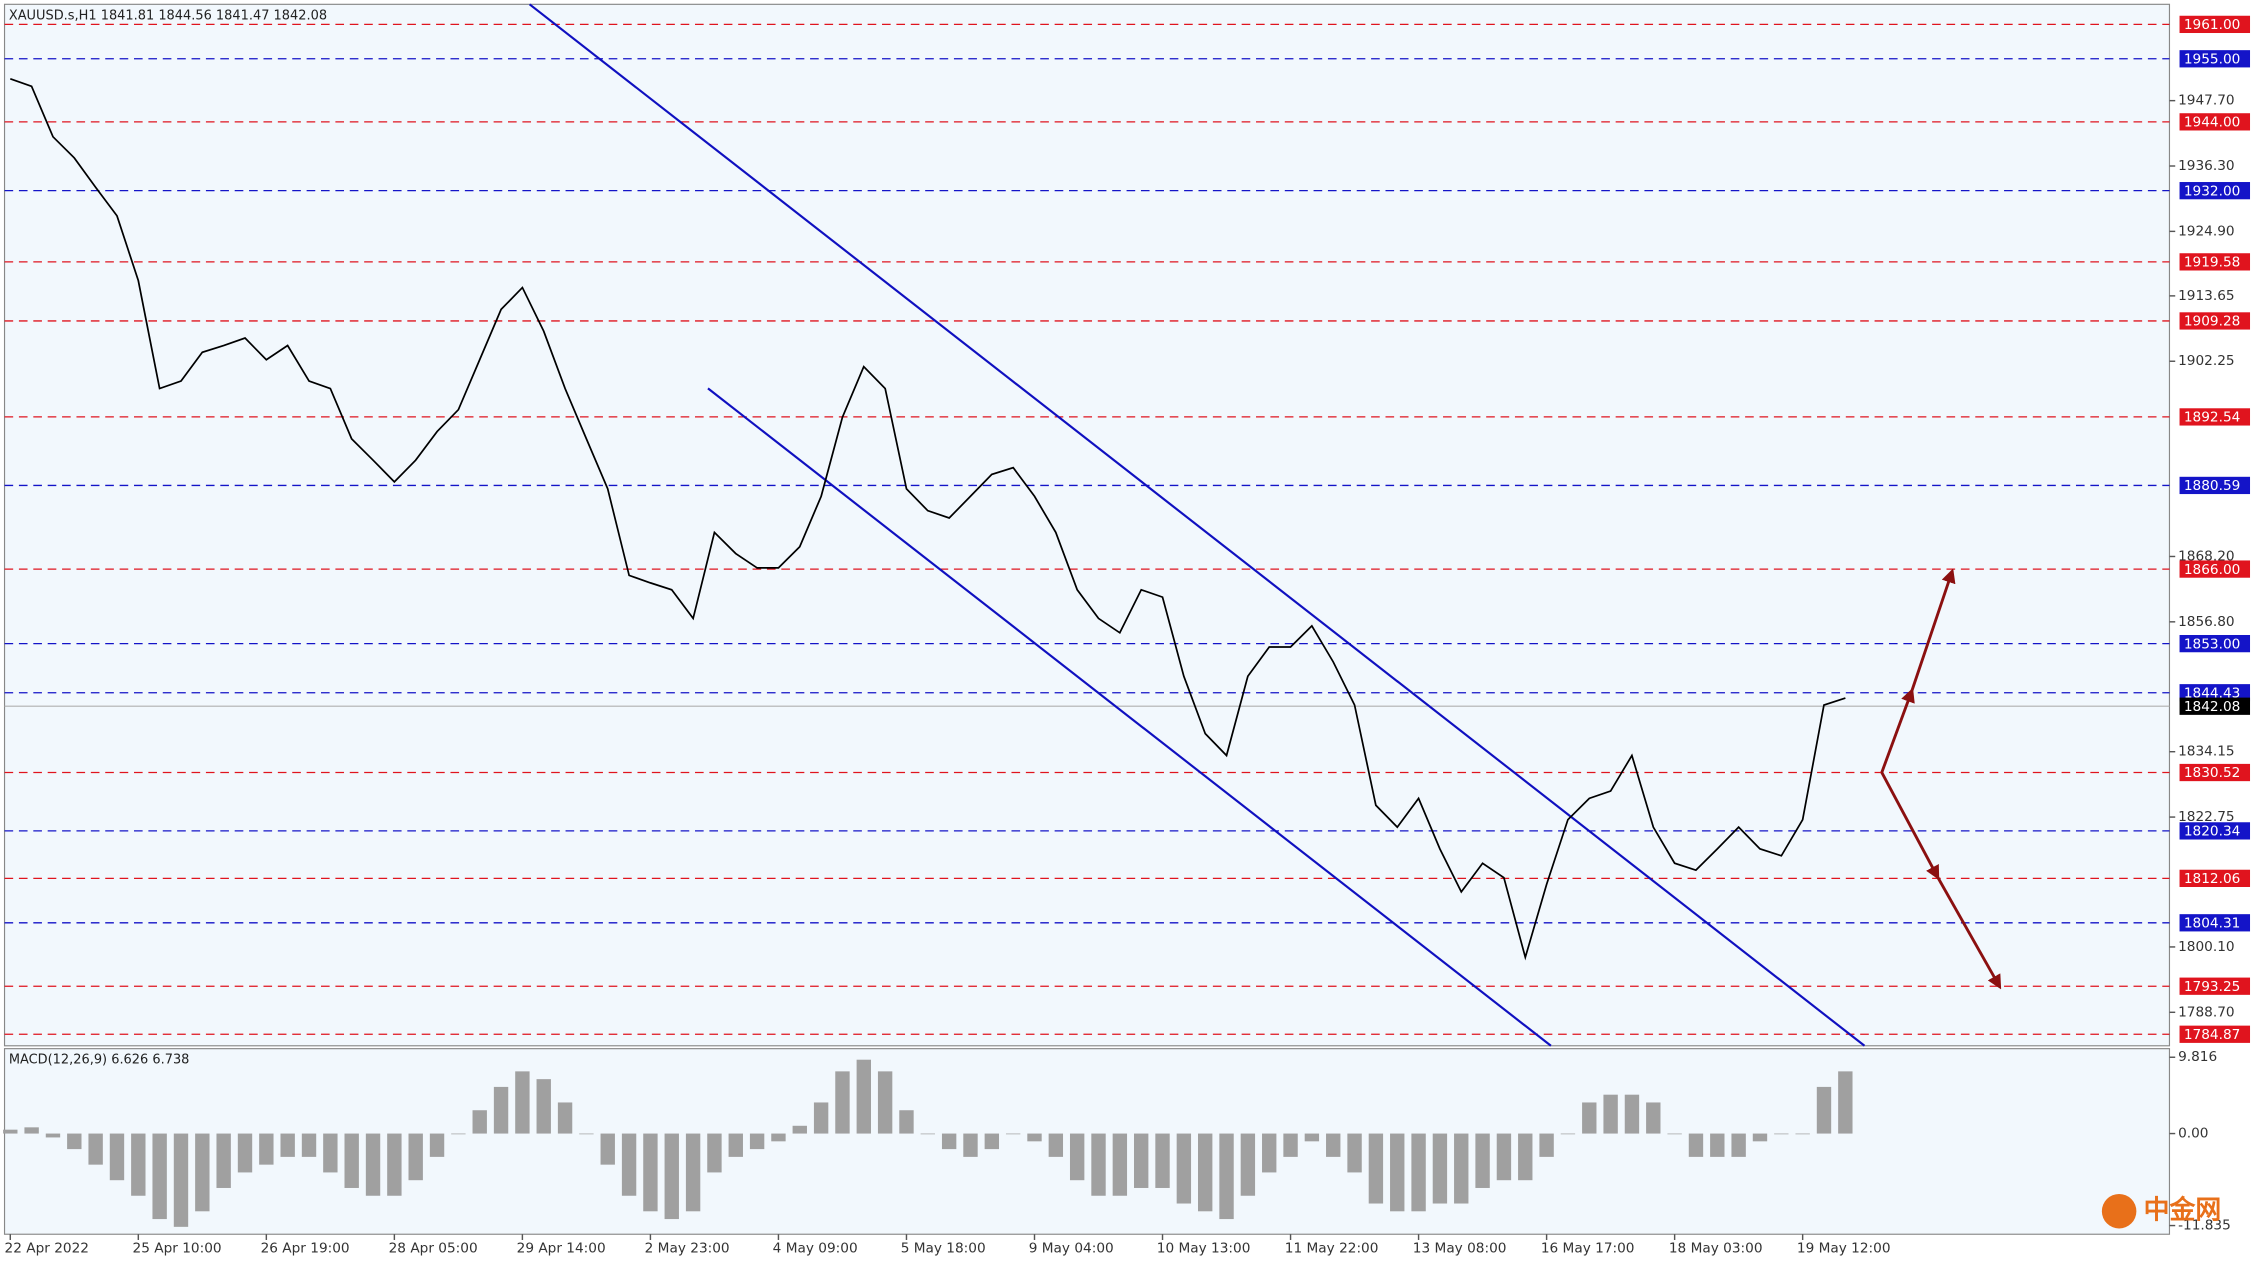  What do you see at coordinates (2206, 296) in the screenshot?
I see `y-tick-label: 1913.65` at bounding box center [2206, 296].